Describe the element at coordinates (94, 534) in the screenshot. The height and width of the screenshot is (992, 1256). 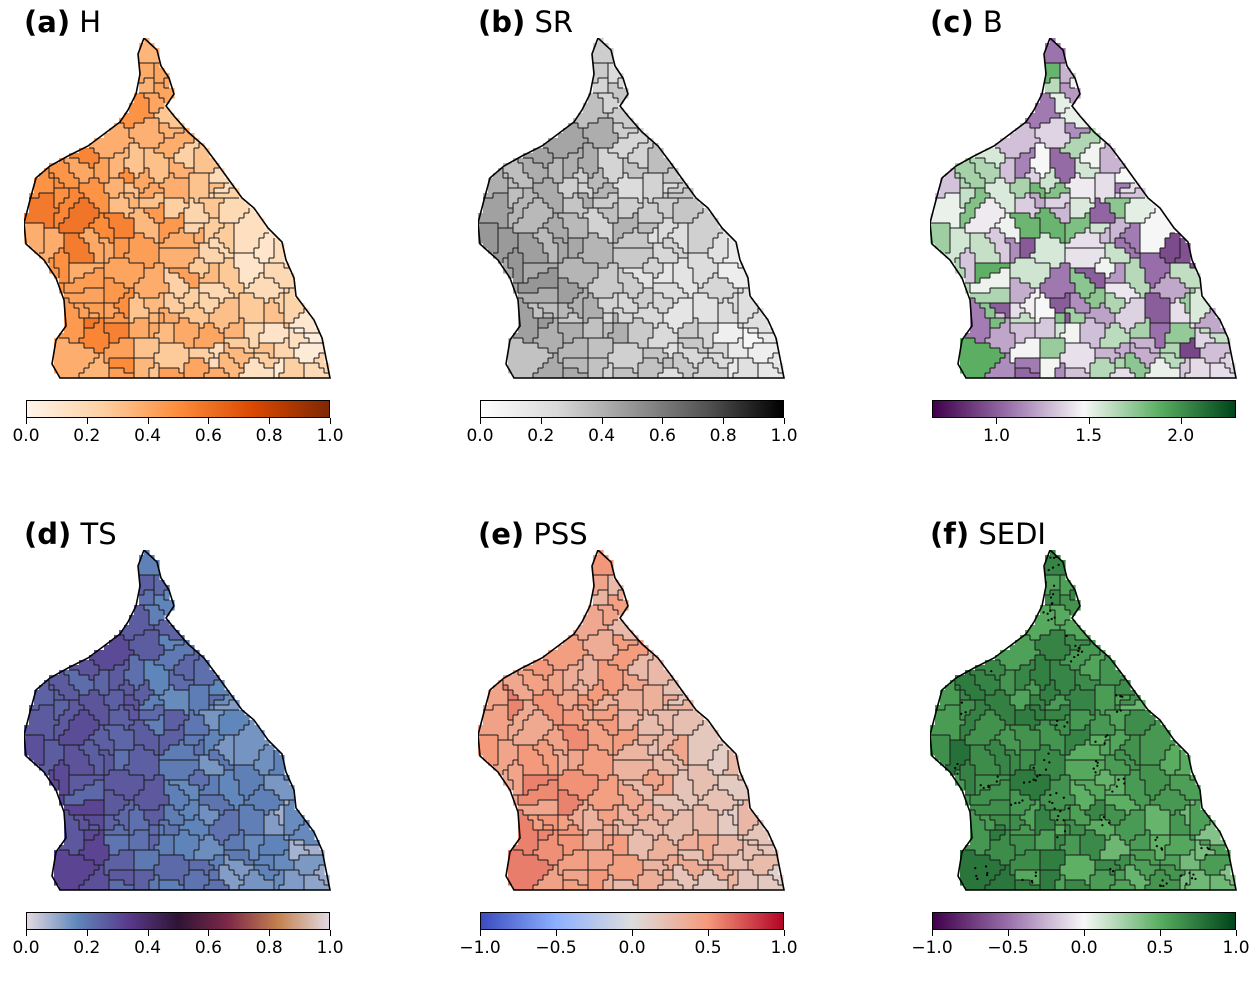
I see `panel-metric: TS` at that location.